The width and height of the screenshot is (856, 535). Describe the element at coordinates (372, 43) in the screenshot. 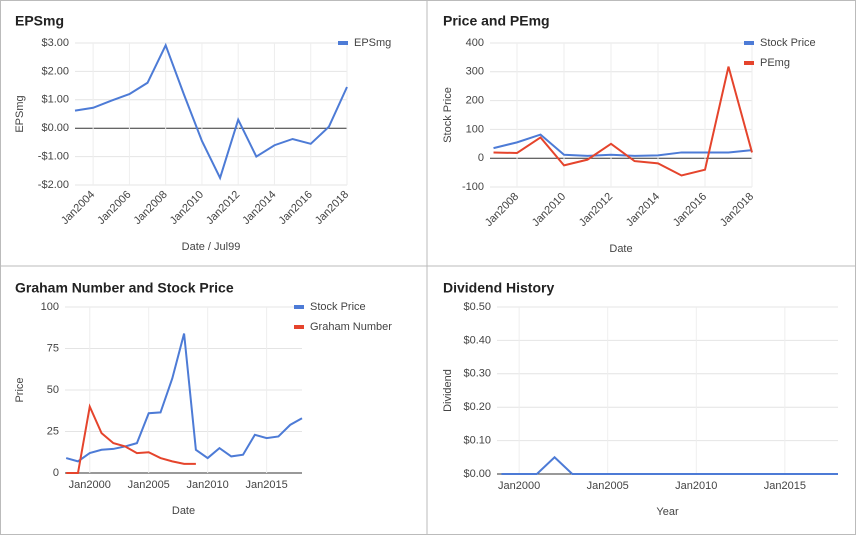

I see `legend-label: EPSmg` at that location.